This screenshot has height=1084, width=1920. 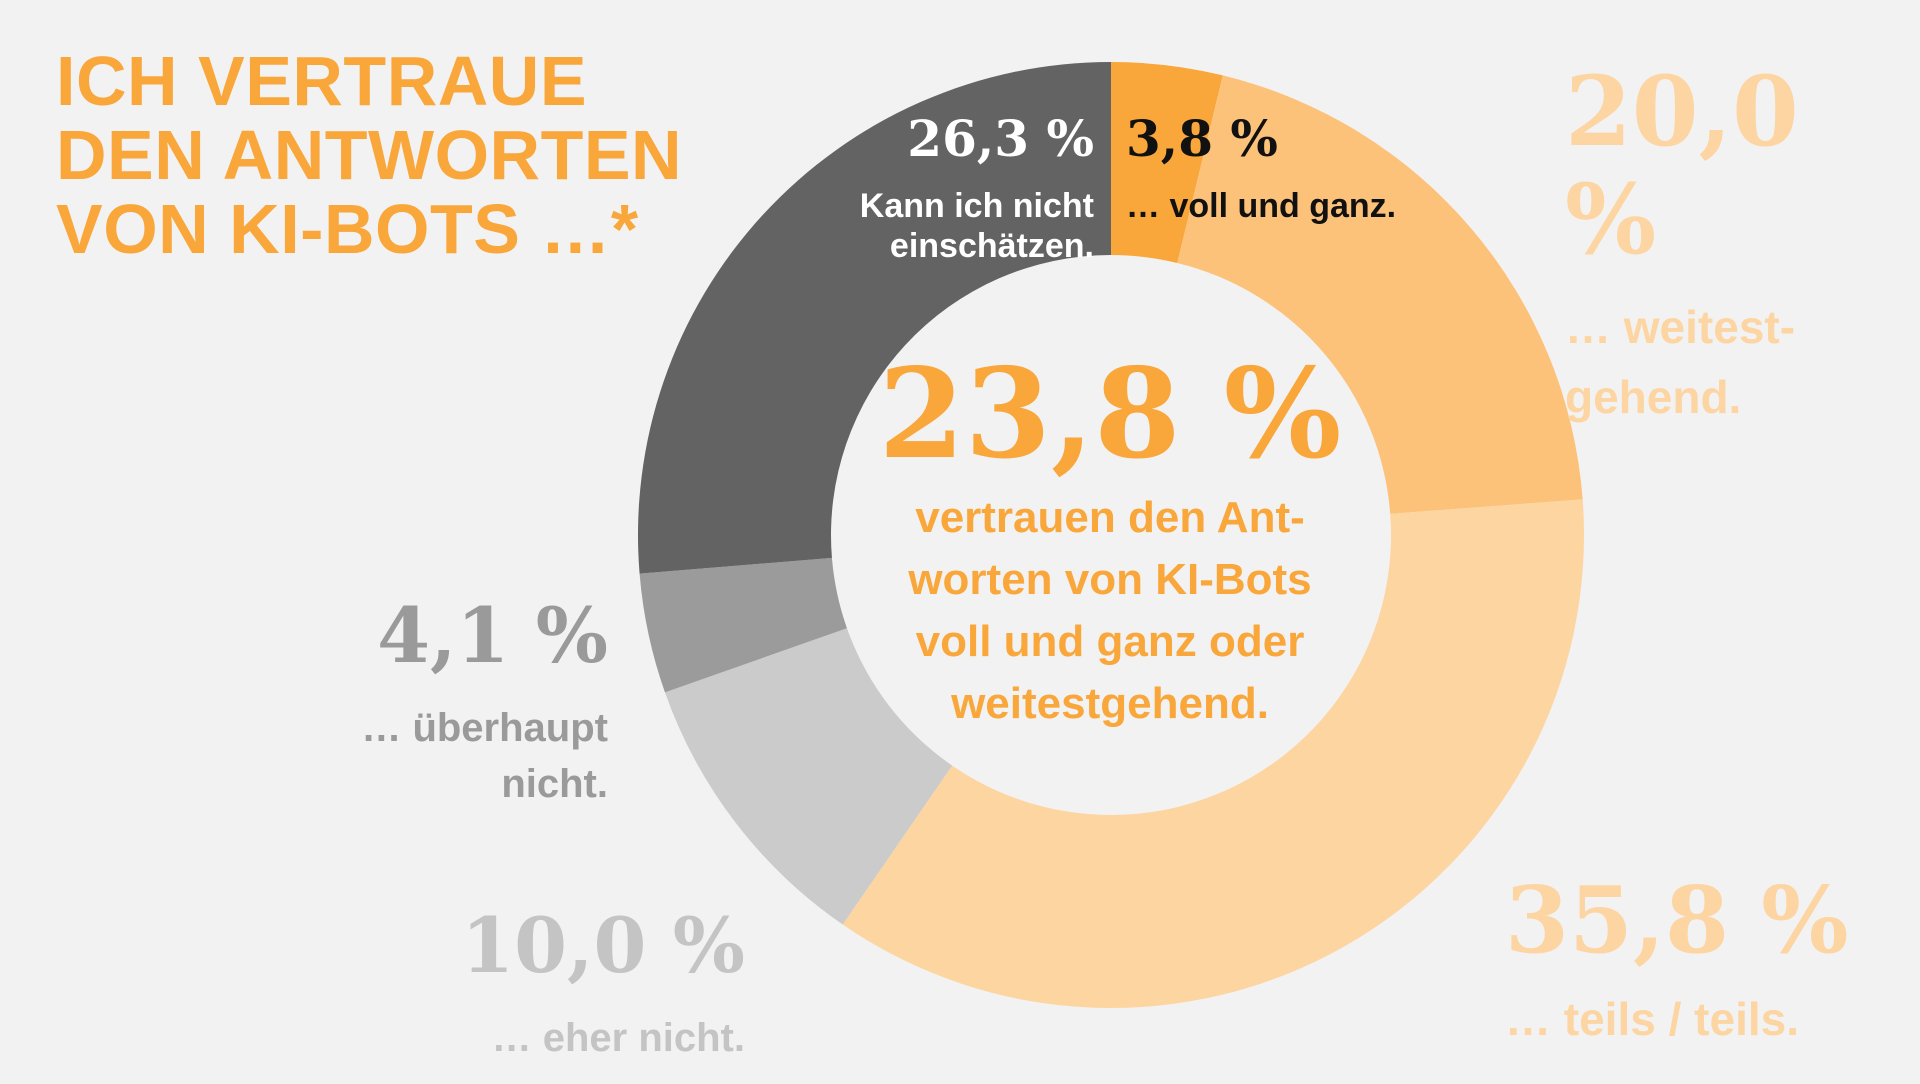 What do you see at coordinates (1677, 920) in the screenshot?
I see `slice-value-label: 35,8 %` at bounding box center [1677, 920].